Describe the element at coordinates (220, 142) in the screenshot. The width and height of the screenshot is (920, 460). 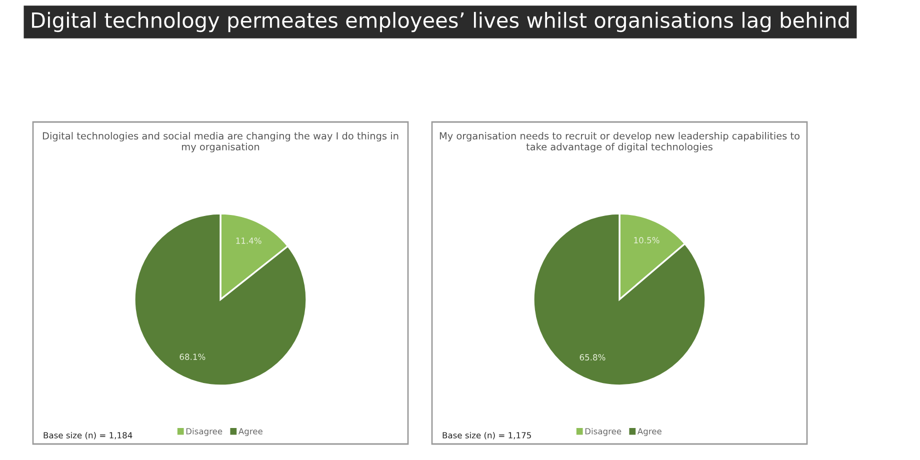
I see `chart-title: Digital technologies and social media are changing the way I do things in my organisation` at that location.